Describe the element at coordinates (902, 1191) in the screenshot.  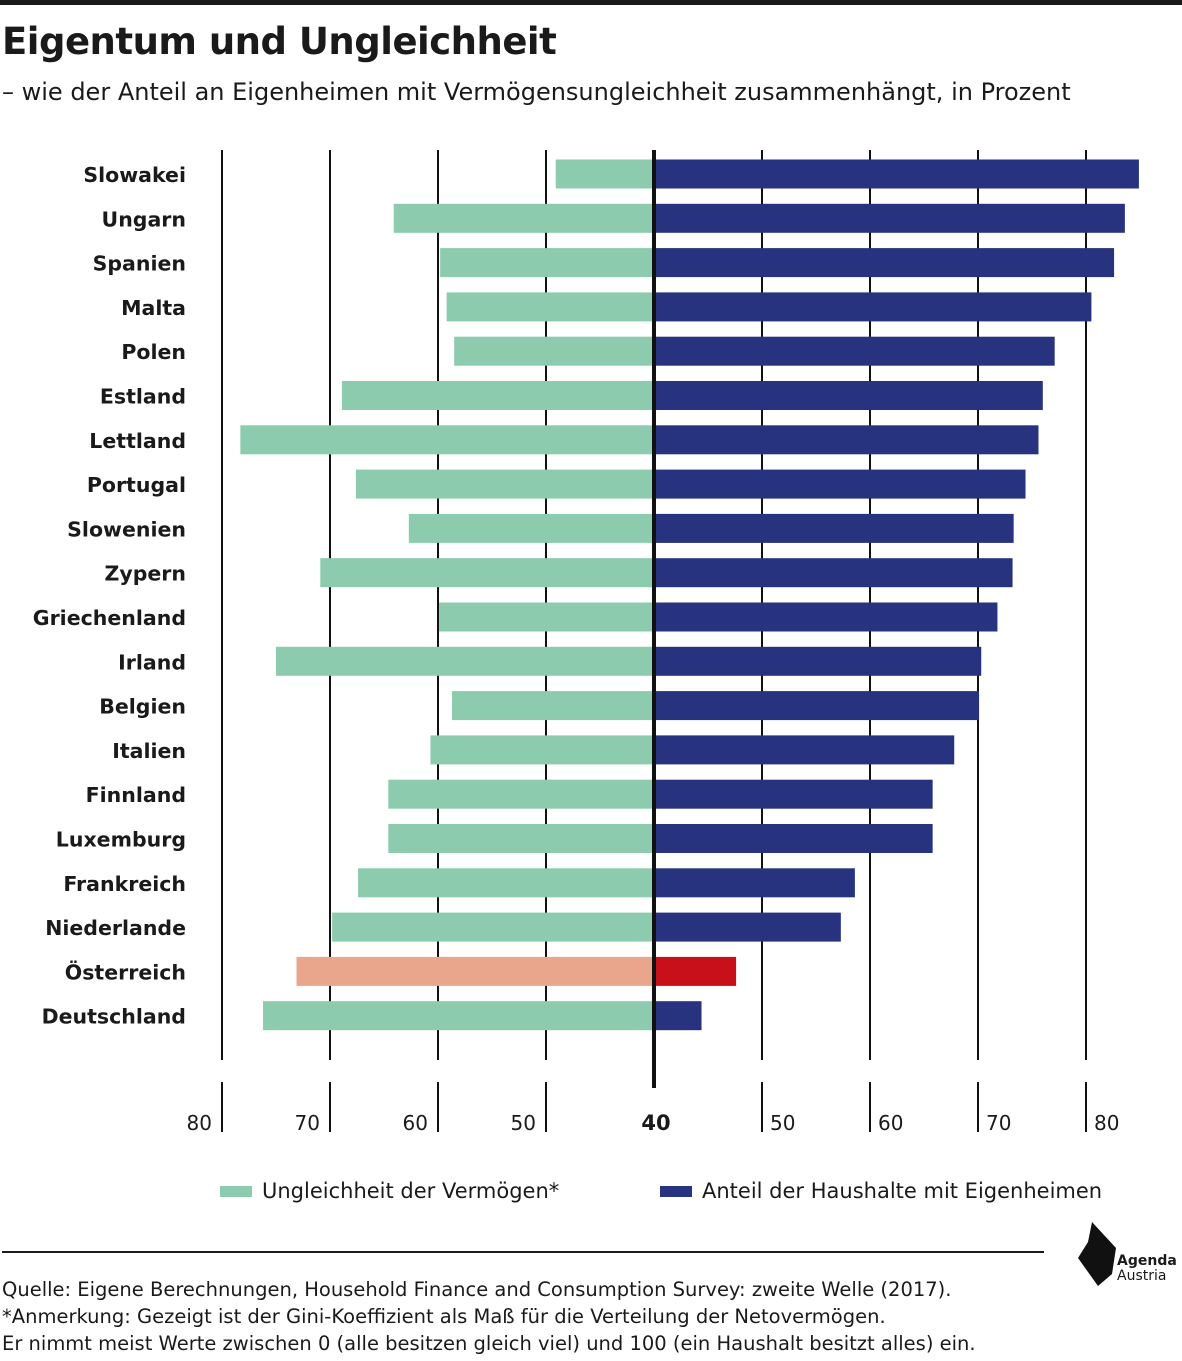
I see `legend-label-ownership: Anteil der Haushalte mit Eigenheimen` at that location.